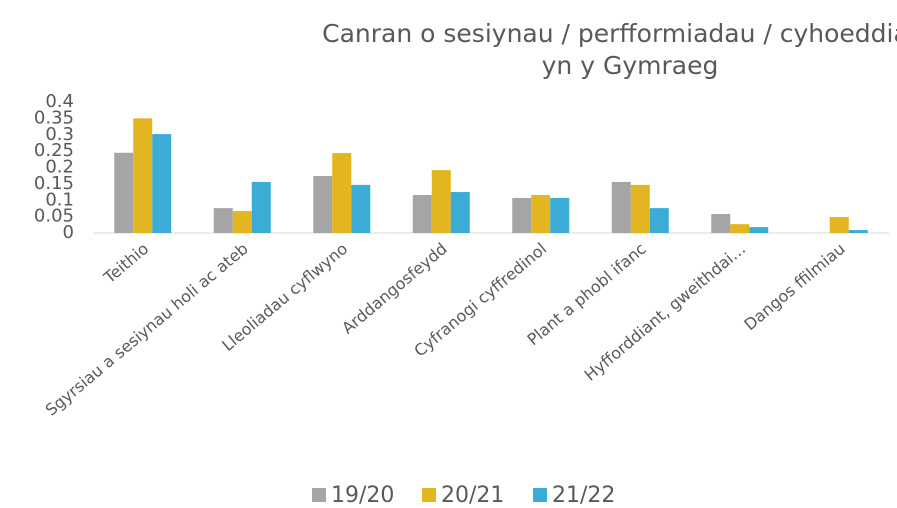  What do you see at coordinates (794, 286) in the screenshot?
I see `x-tick-label: Dangos ffilmiau` at bounding box center [794, 286].